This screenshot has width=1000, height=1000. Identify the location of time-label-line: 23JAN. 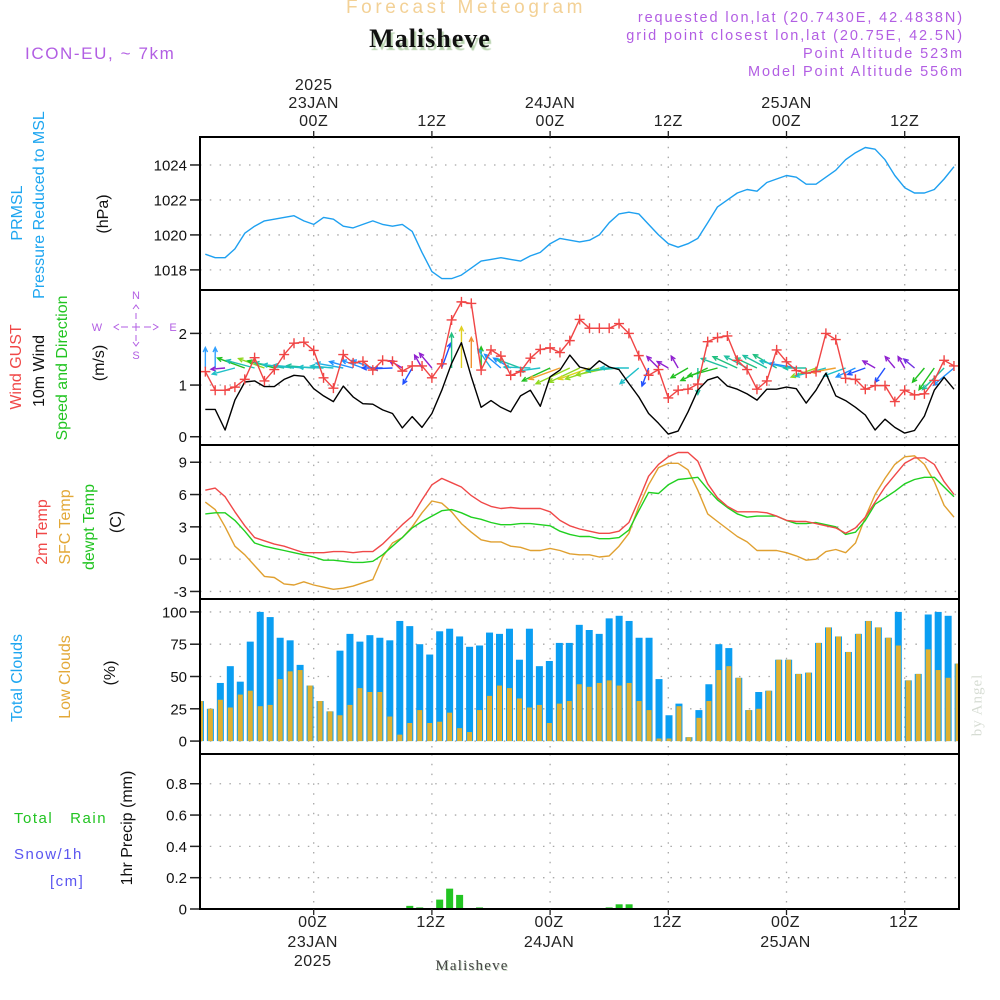
(313, 103).